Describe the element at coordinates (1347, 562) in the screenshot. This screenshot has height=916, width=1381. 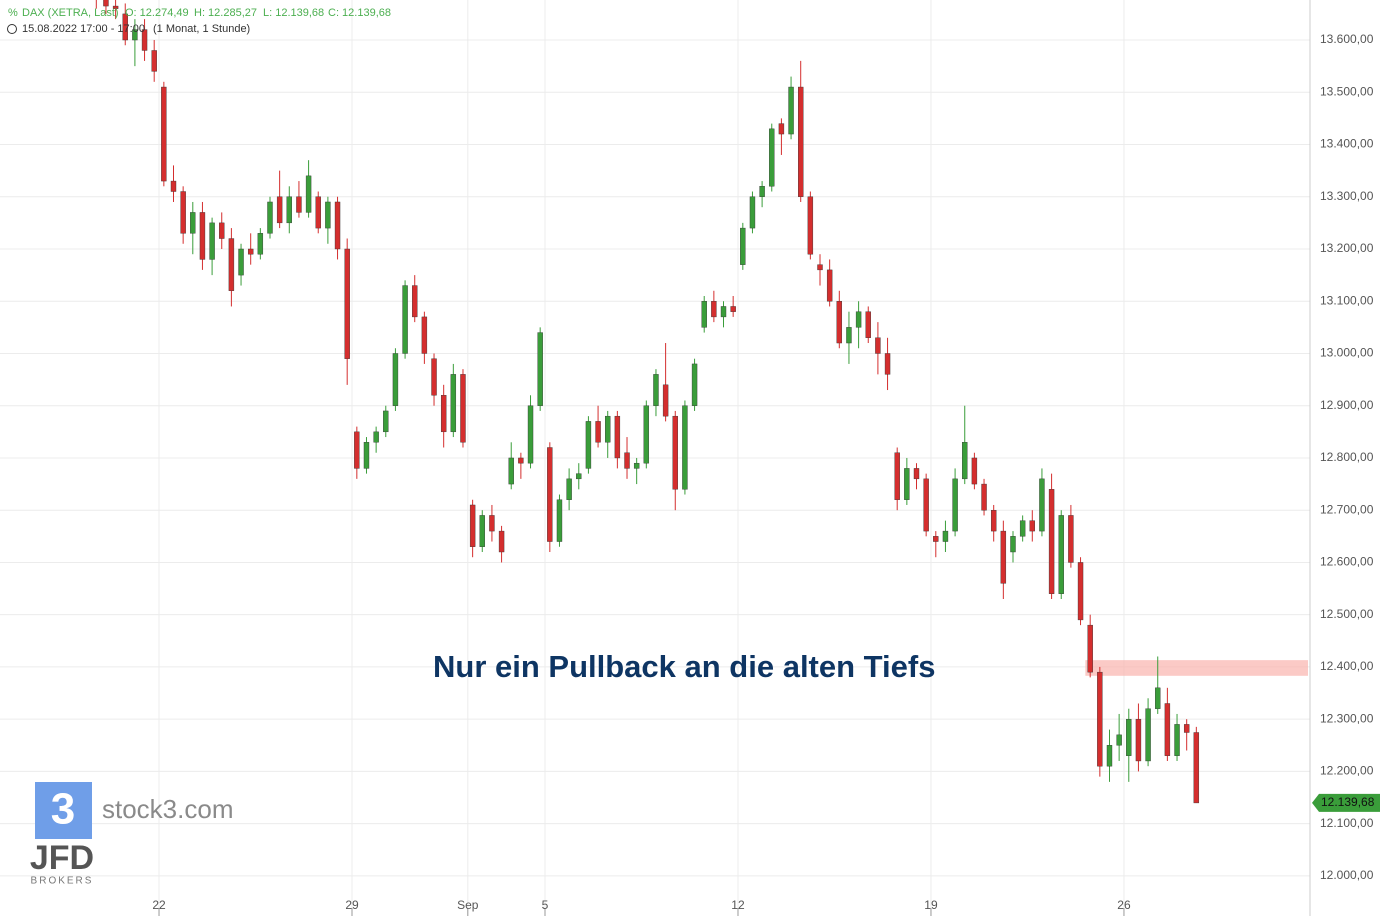
I see `y-tick-label: 12.600,00` at that location.